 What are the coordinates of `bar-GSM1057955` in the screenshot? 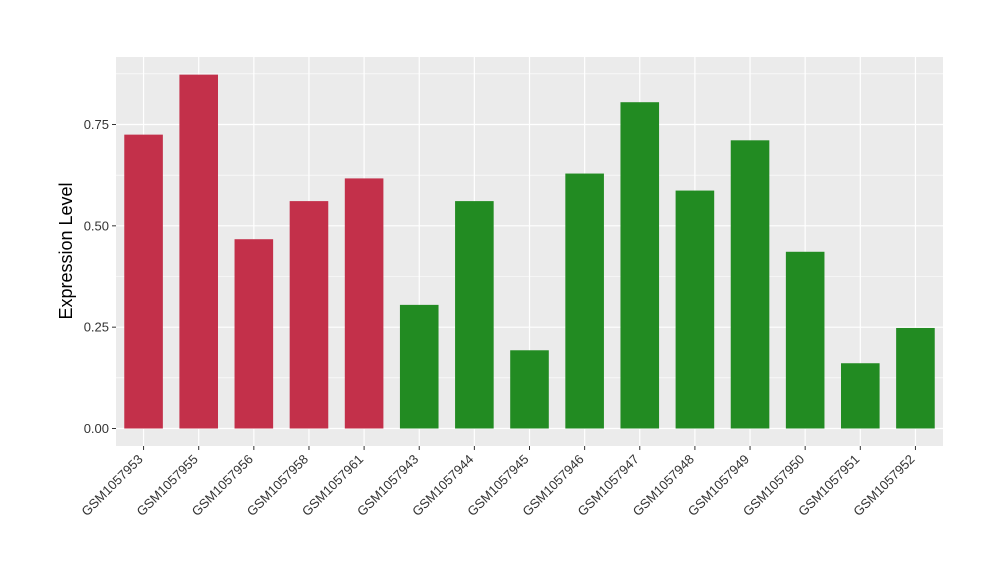 It's located at (198, 251).